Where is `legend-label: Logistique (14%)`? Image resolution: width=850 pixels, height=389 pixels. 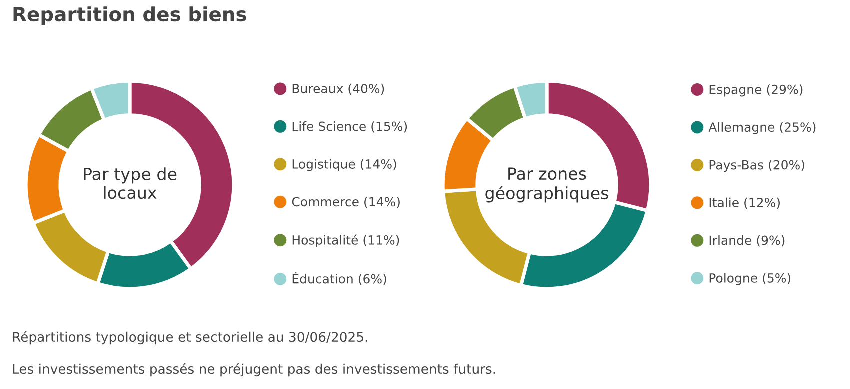
legend-label: Logistique (14%) is located at coordinates (344, 165).